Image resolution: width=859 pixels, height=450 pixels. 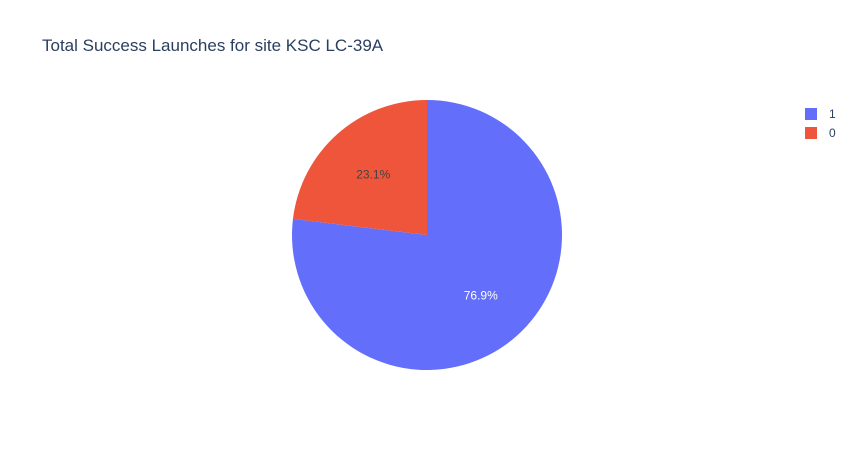 What do you see at coordinates (832, 133) in the screenshot?
I see `legend-label-0: 0` at bounding box center [832, 133].